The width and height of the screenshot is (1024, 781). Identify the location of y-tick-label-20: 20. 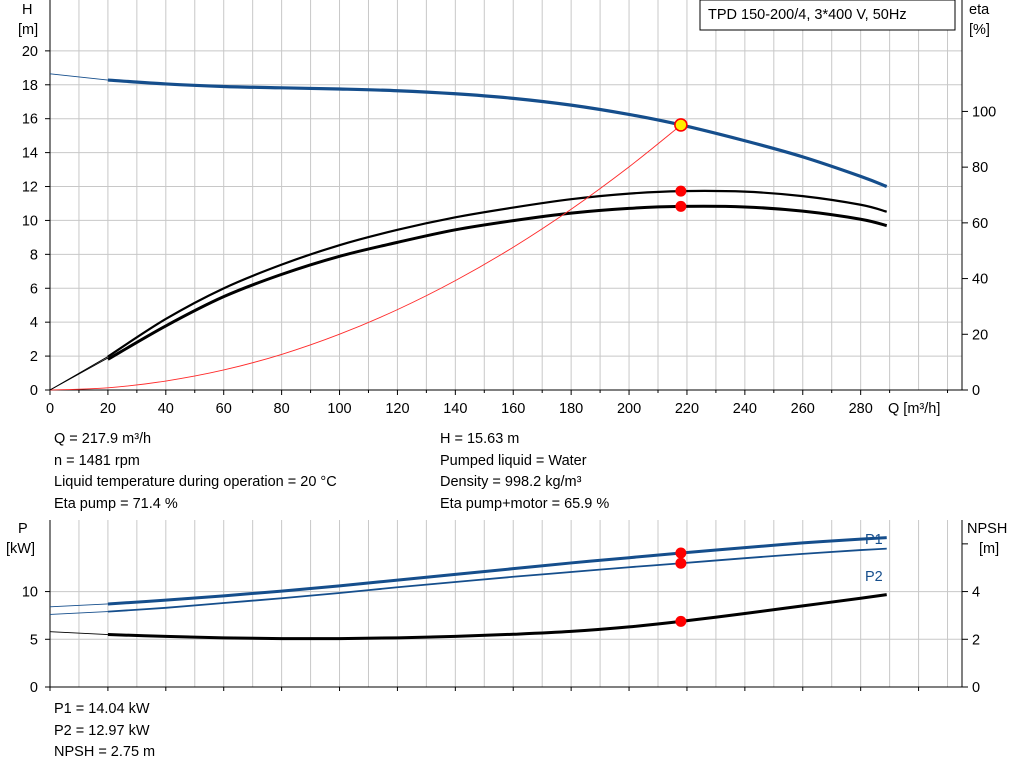
(30, 52).